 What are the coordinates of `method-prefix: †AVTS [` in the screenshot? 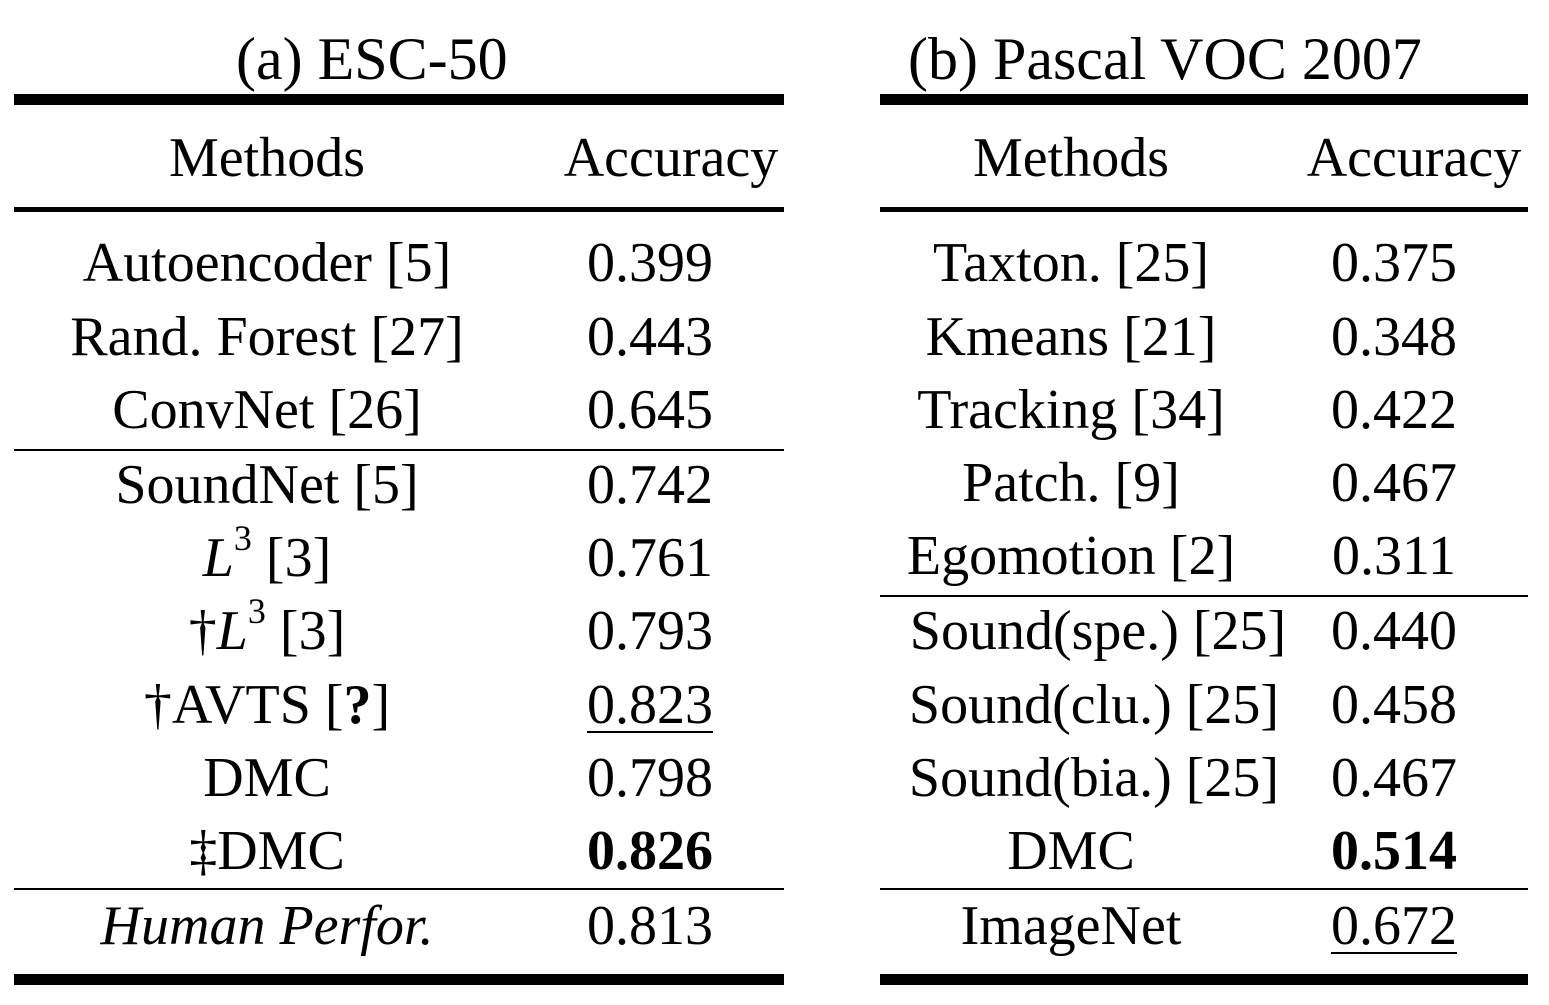 It's located at (243, 705).